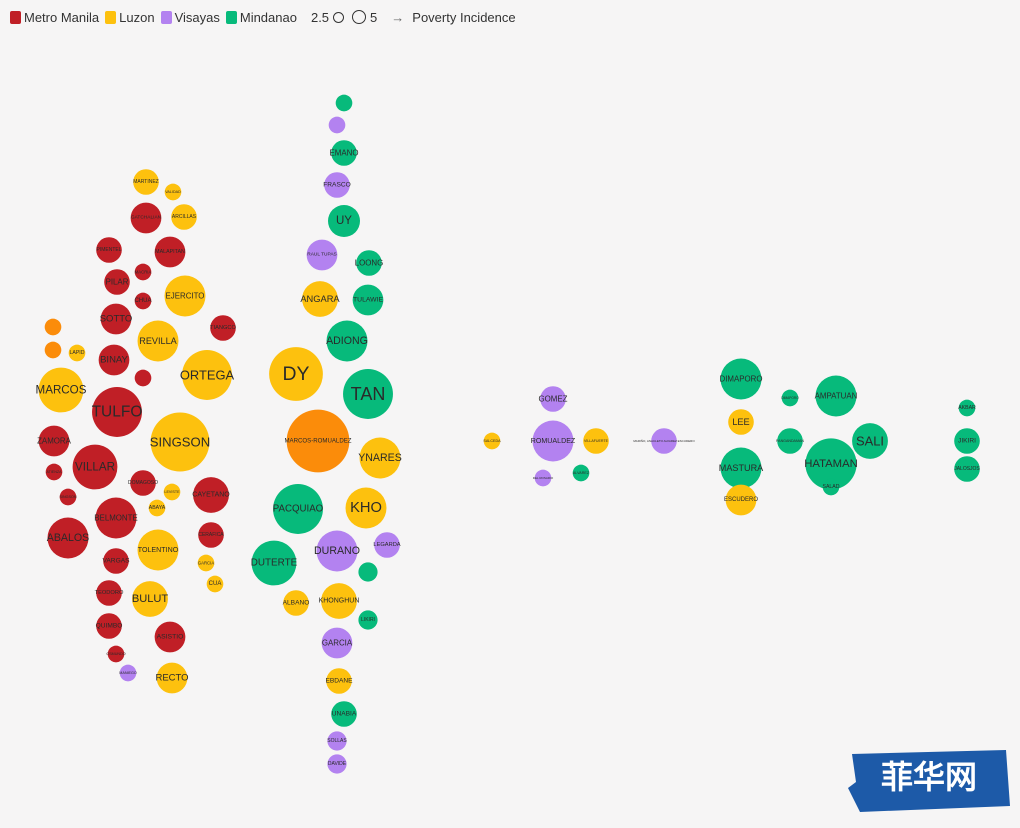 This screenshot has height=828, width=1020. I want to click on bubble-legarda: LEGARDA, so click(387, 545).